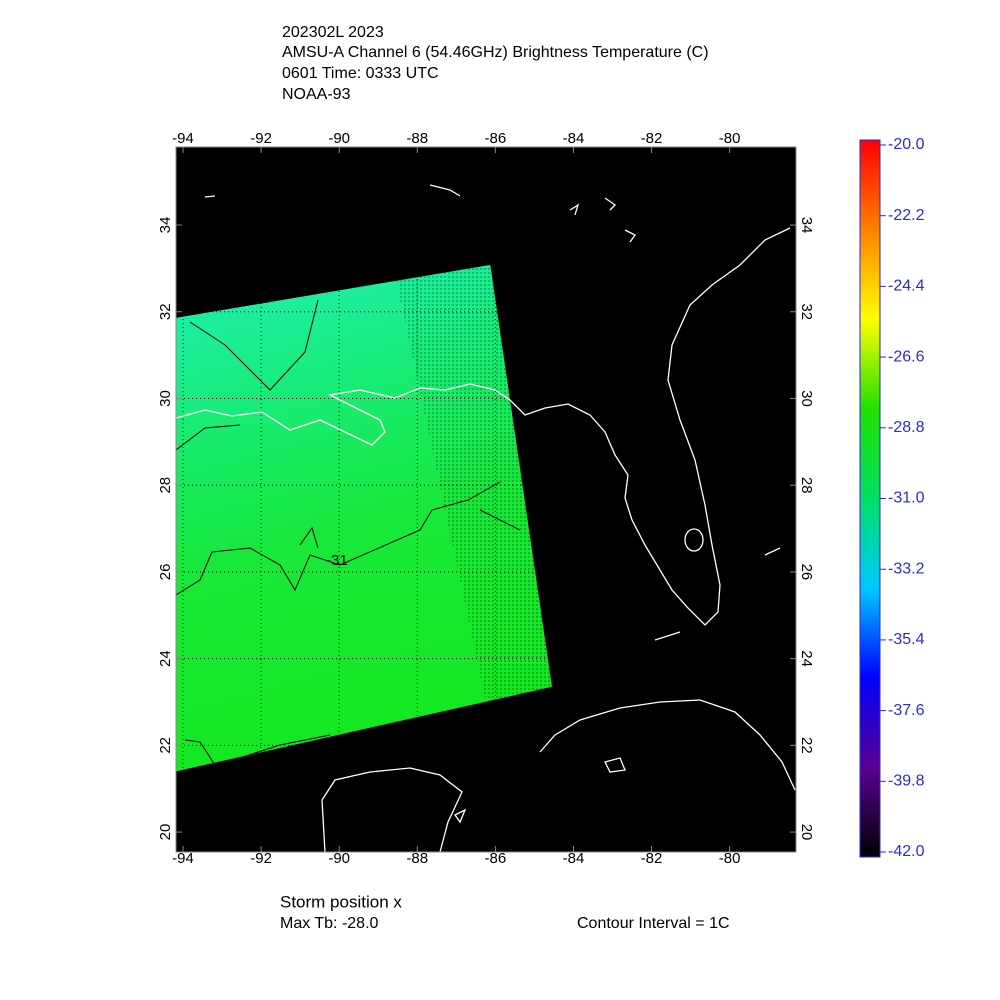  Describe the element at coordinates (906, 851) in the screenshot. I see `colorbar-label: -42.0` at that location.